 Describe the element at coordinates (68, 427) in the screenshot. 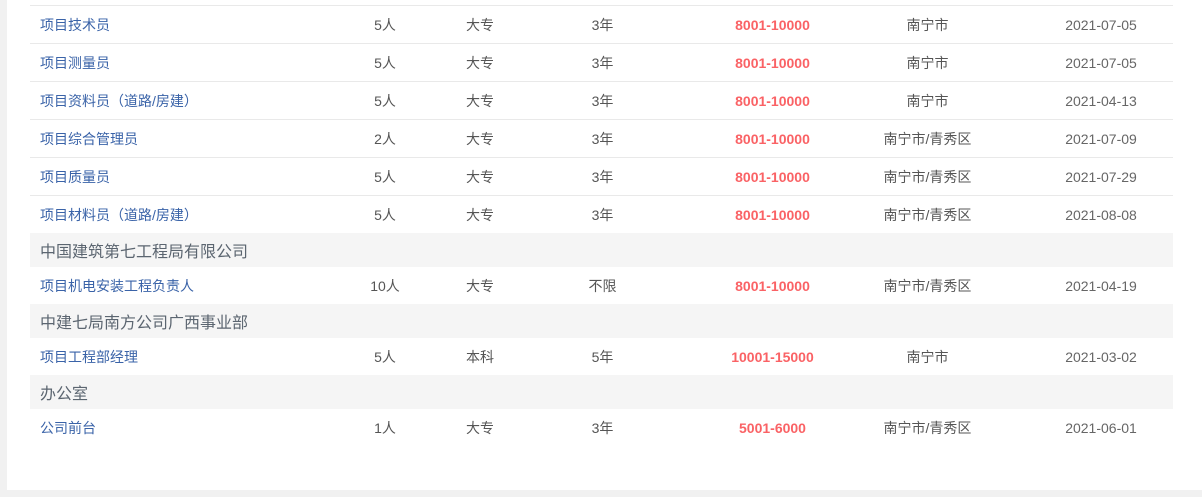

I see `job-title-link: 公司前台` at that location.